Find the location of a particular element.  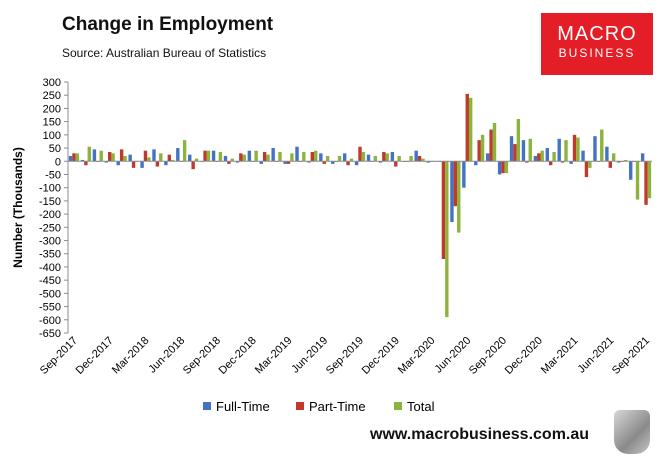

bar-full-time-may-2019 is located at coordinates (309, 162).